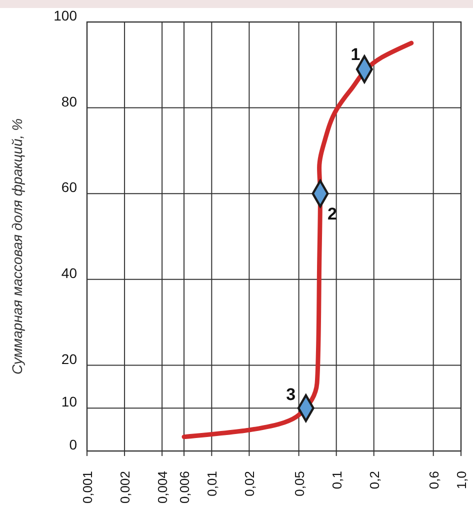 This screenshot has height=529, width=473. What do you see at coordinates (355, 54) in the screenshot?
I see `annotation: 1` at bounding box center [355, 54].